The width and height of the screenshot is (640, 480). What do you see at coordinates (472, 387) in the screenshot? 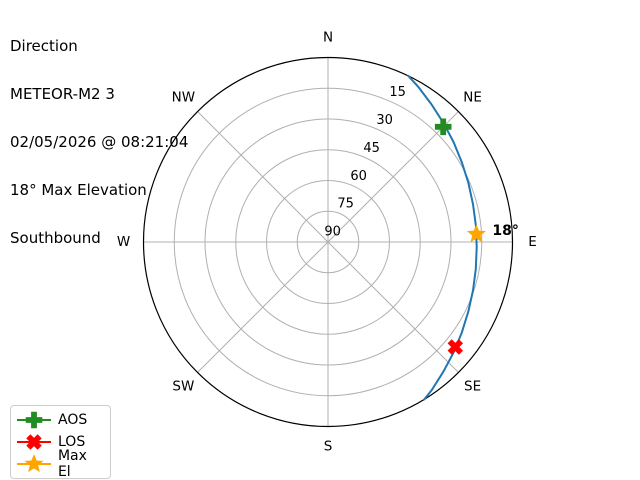
I see `compass-label-SE: SE` at bounding box center [472, 387].